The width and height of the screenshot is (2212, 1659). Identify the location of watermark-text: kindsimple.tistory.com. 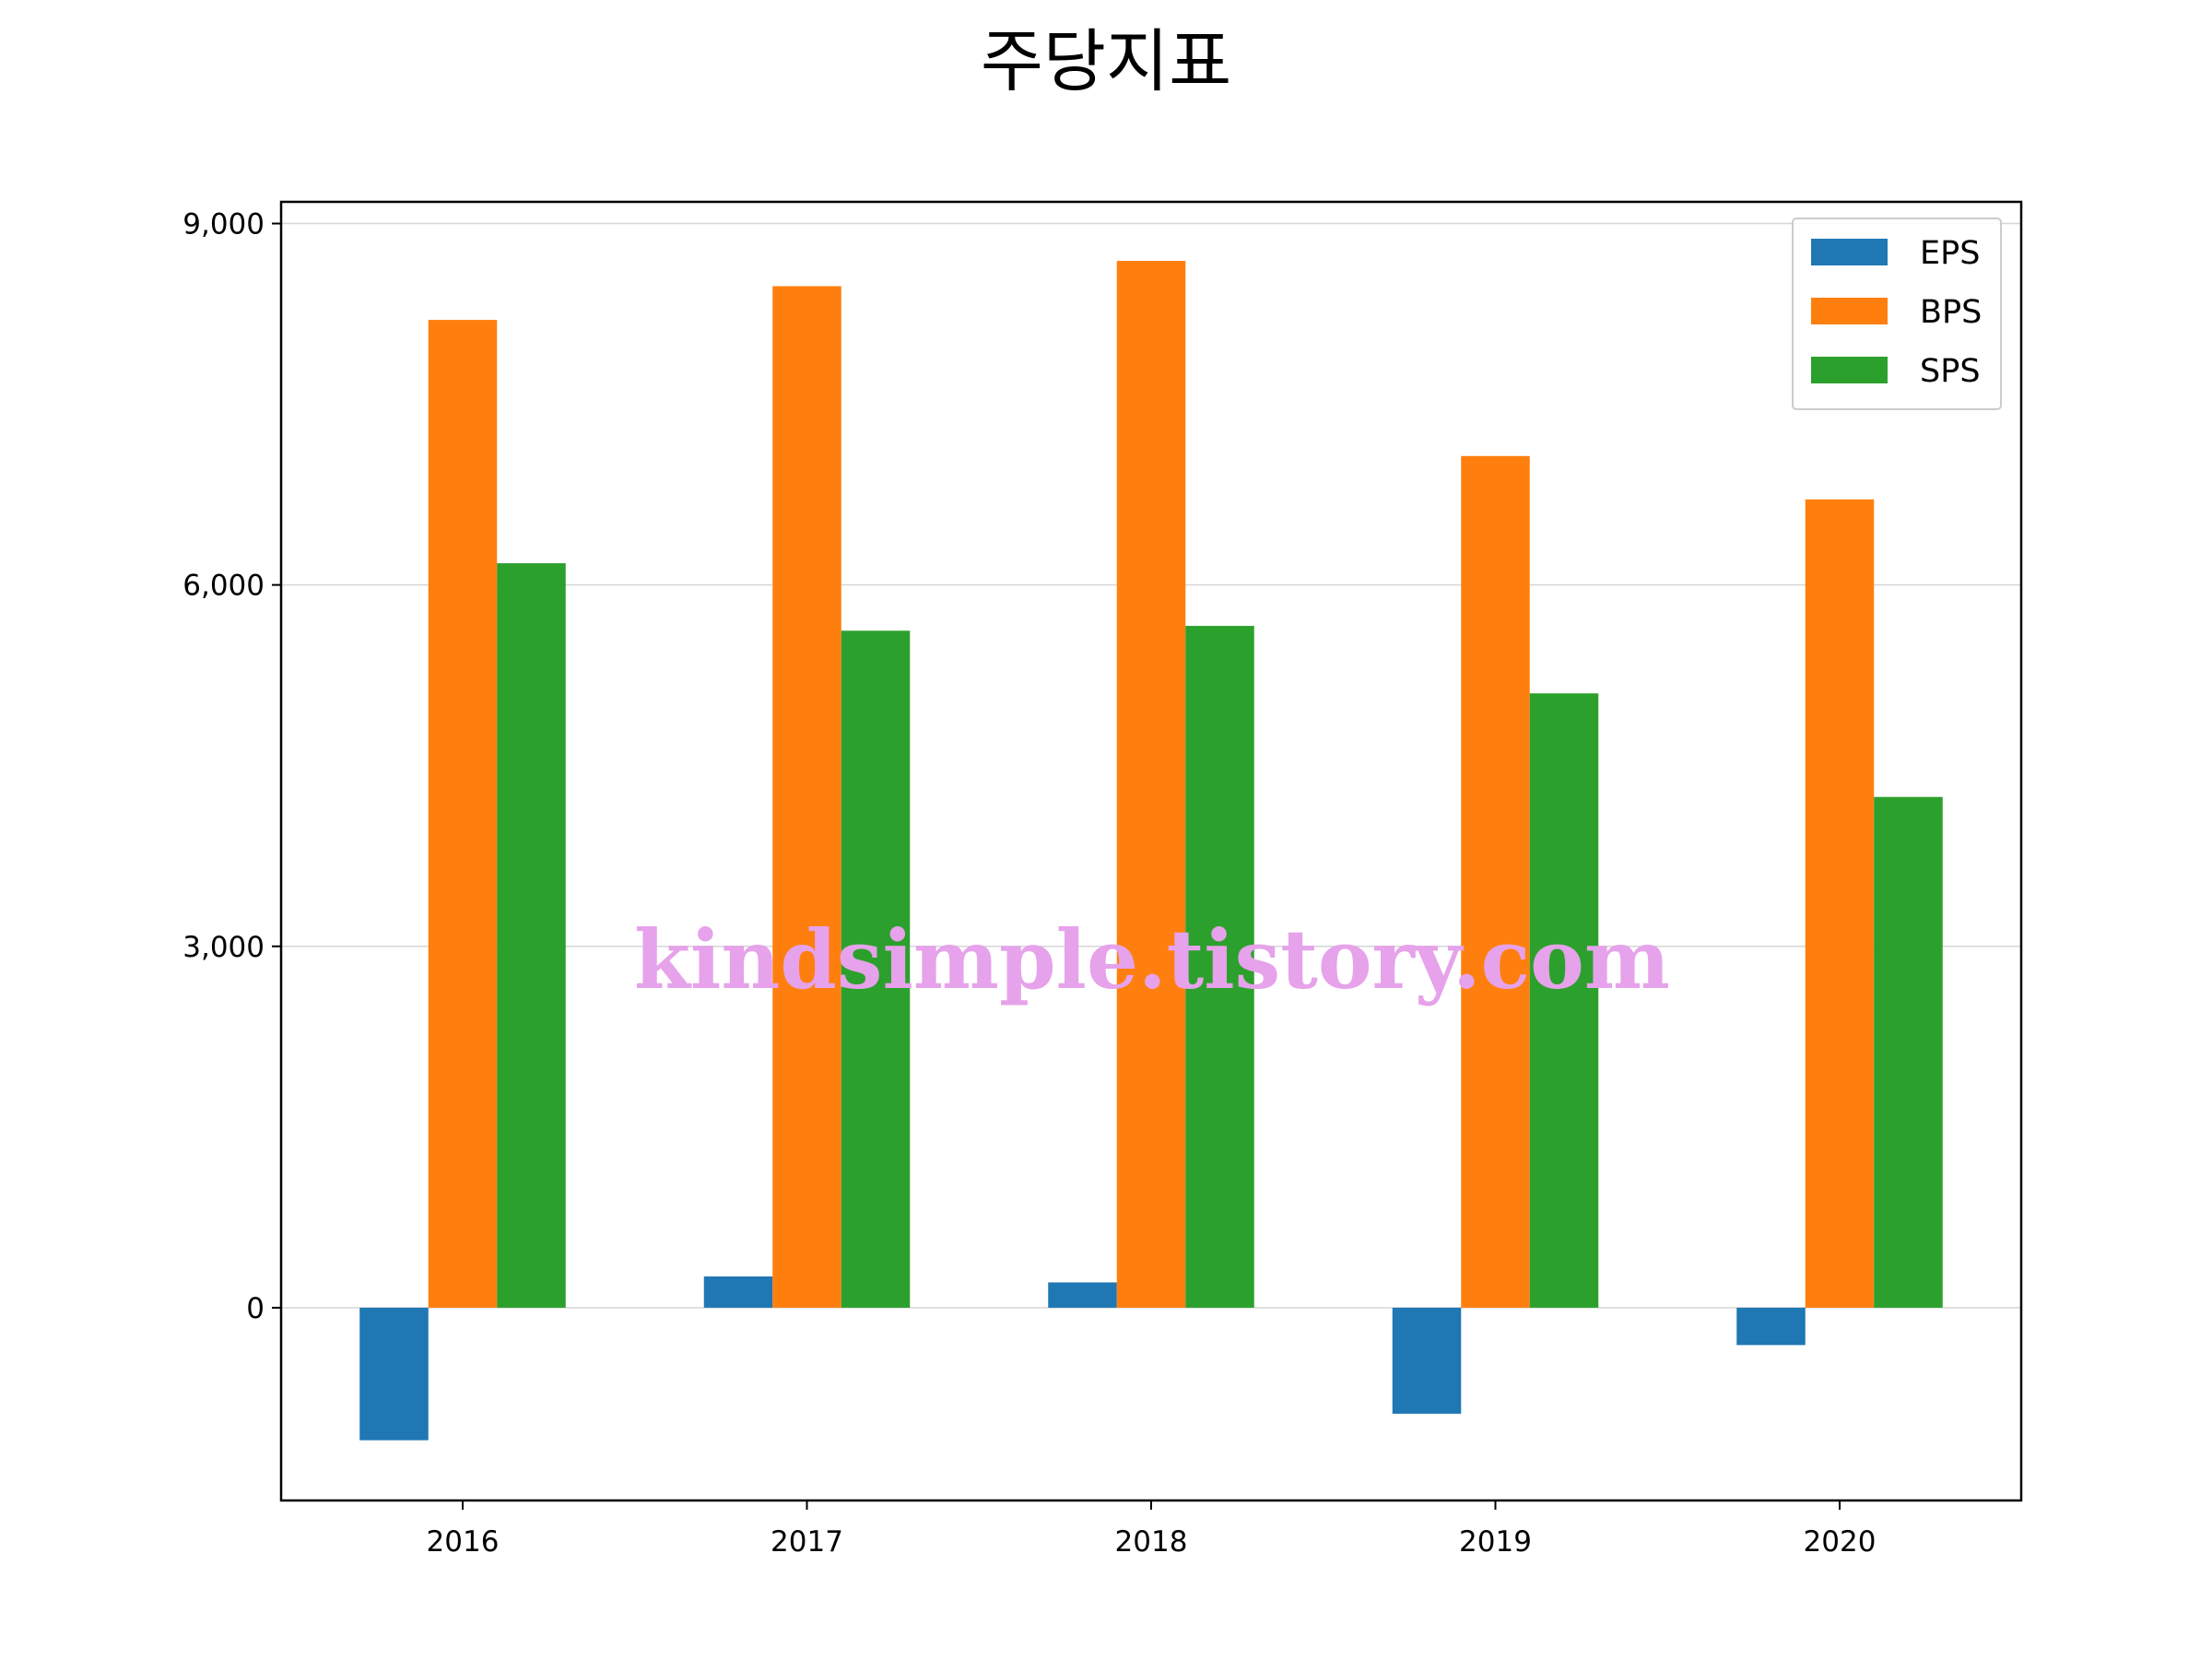
(1152, 959).